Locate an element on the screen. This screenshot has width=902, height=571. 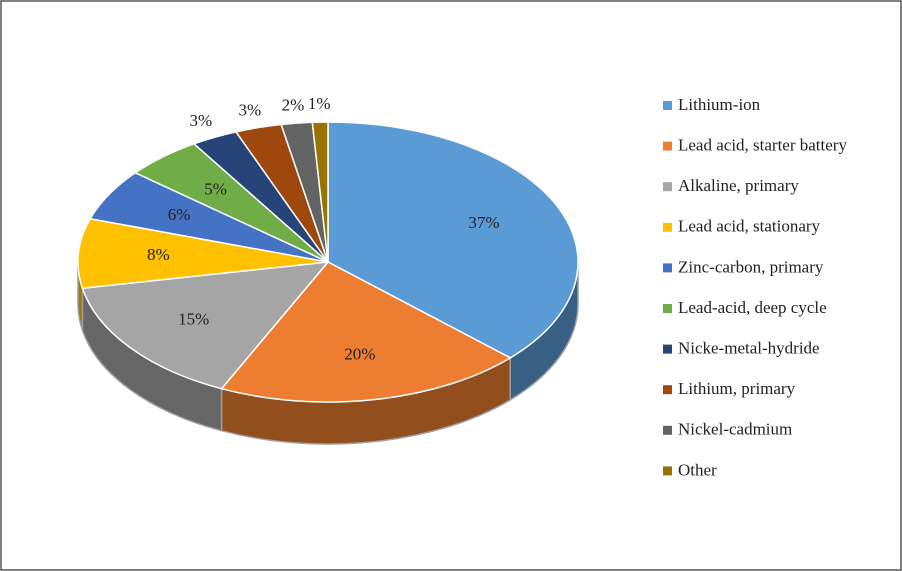
data-label: 20% is located at coordinates (359, 353).